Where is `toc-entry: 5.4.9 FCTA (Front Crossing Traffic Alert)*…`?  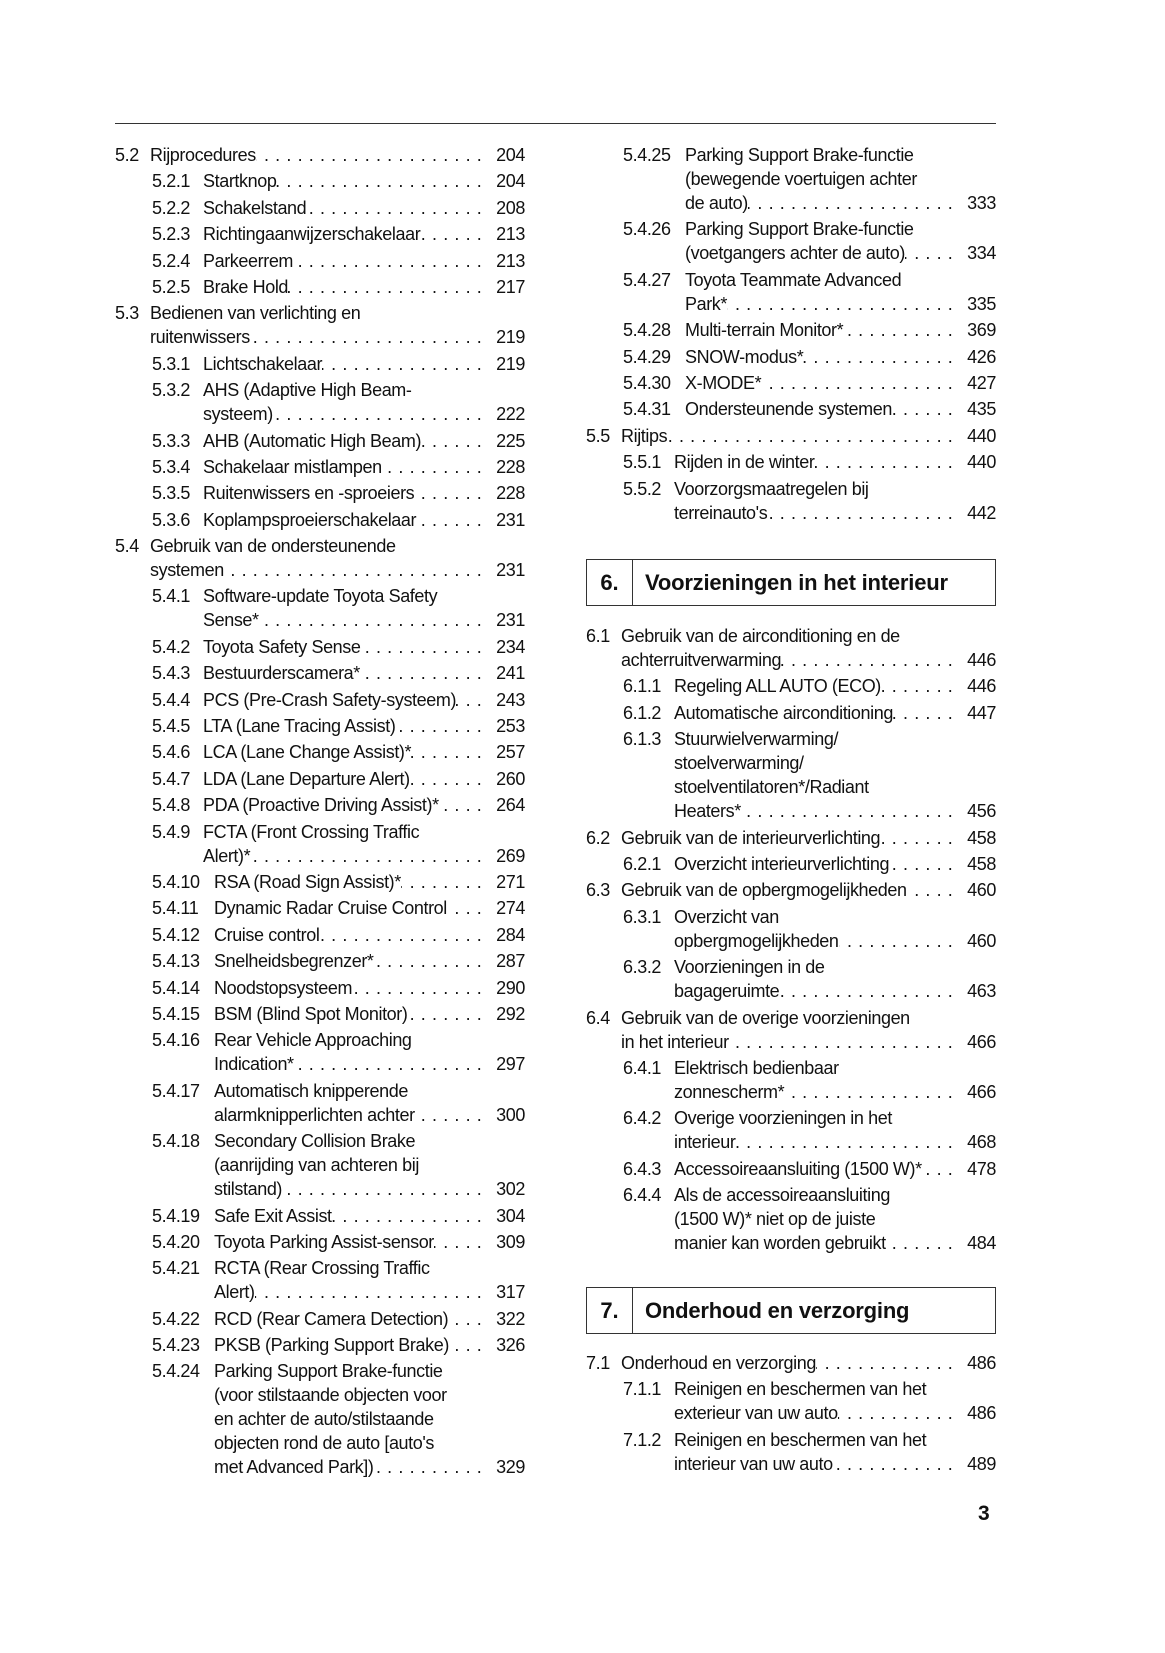 toc-entry: 5.4.9 FCTA (Front Crossing Traffic Alert)*… is located at coordinates (320, 844).